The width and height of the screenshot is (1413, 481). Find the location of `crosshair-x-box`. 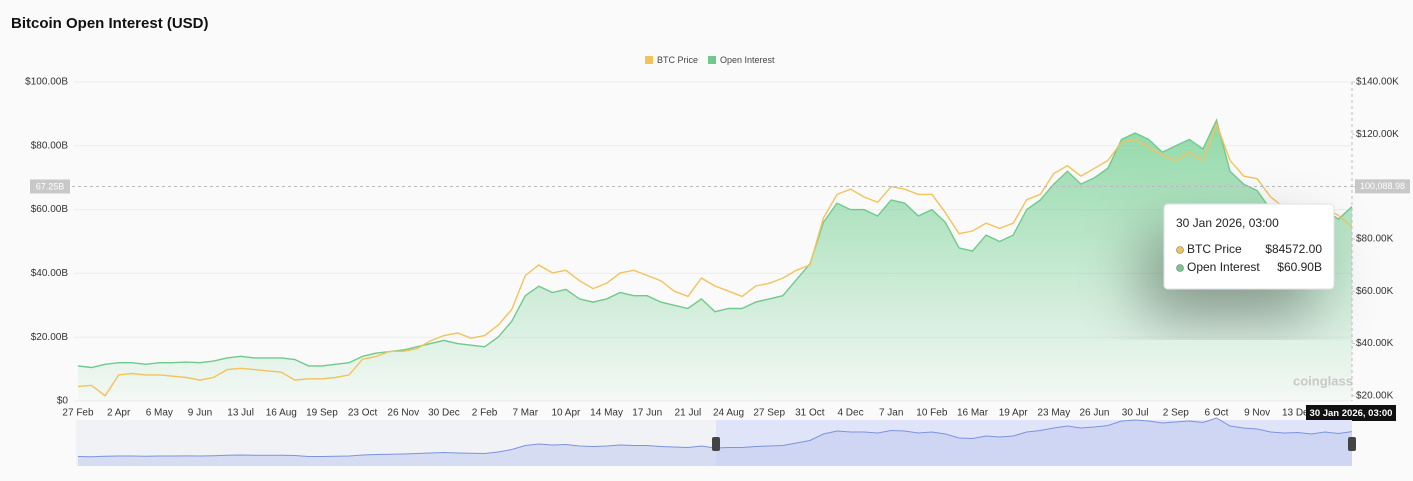

crosshair-x-box is located at coordinates (1351, 413).